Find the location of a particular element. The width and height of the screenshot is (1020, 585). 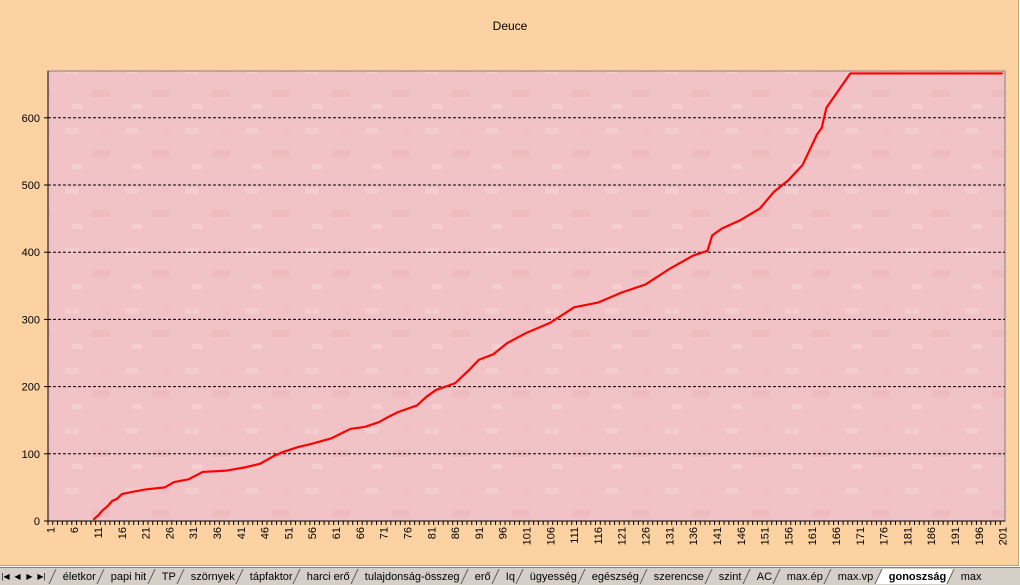

sheet-tab: max is located at coordinates (969, 576).